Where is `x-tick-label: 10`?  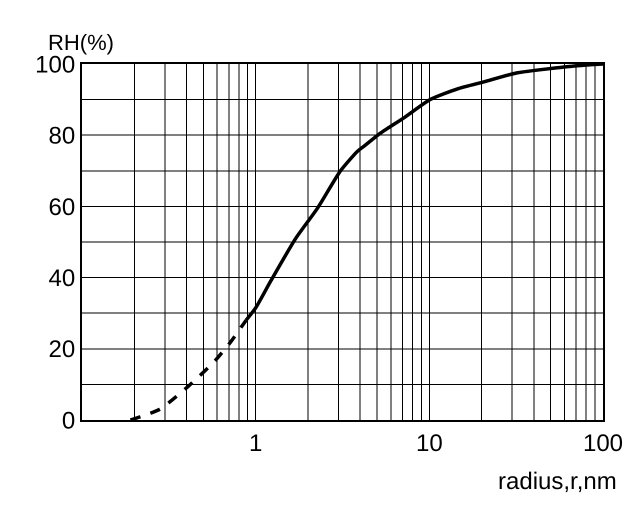
x-tick-label: 10 is located at coordinates (429, 443).